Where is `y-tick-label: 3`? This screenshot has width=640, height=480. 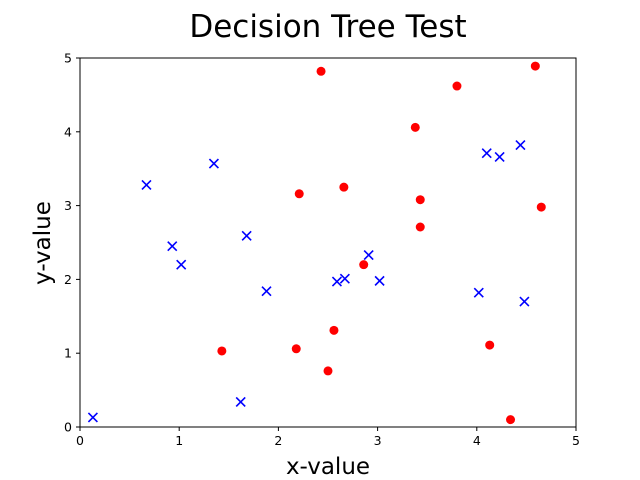
y-tick-label: 3 is located at coordinates (68, 205).